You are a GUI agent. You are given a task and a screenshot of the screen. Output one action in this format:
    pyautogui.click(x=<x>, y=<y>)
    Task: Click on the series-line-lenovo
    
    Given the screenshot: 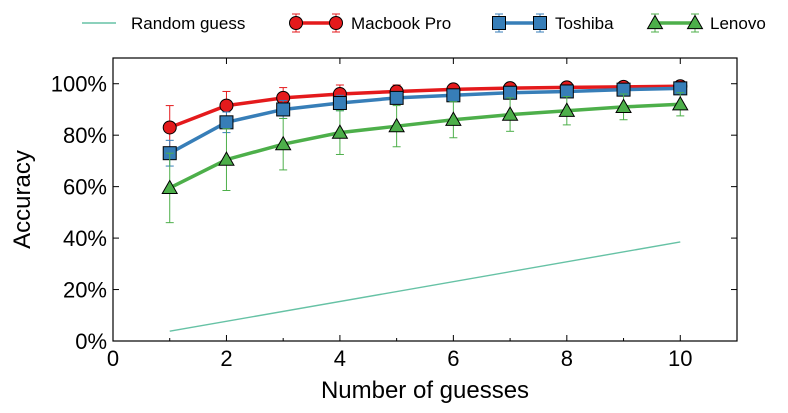 What is the action you would take?
    pyautogui.click(x=424, y=146)
    